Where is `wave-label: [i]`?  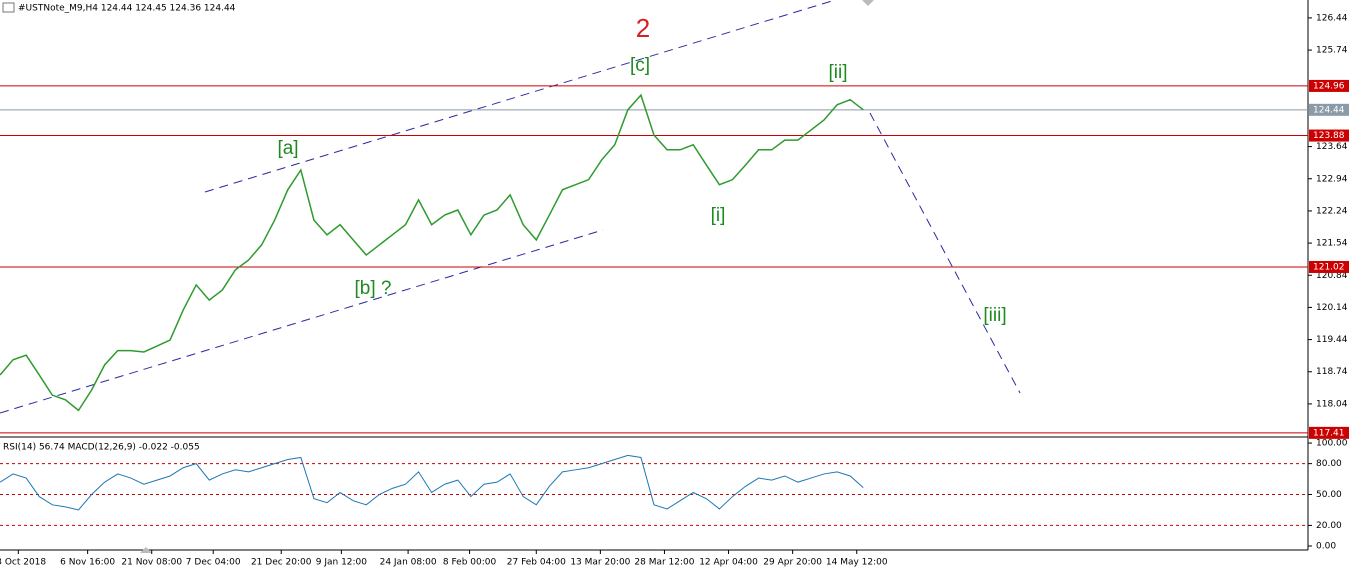
wave-label: [i] is located at coordinates (718, 215).